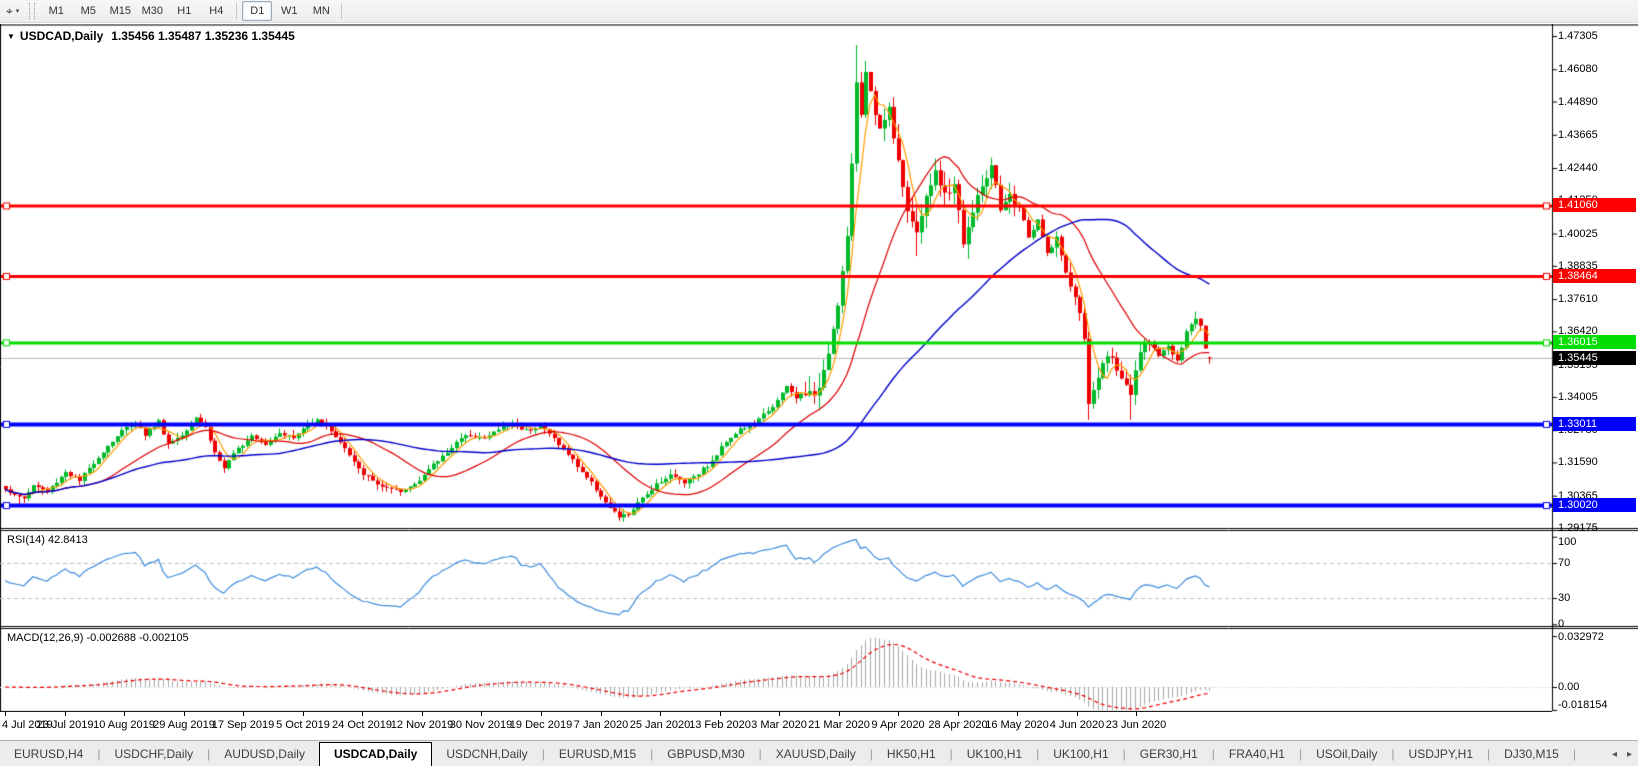 This screenshot has width=1638, height=766. Describe the element at coordinates (1569, 687) in the screenshot. I see `macd-axis-tick: 0.00` at that location.